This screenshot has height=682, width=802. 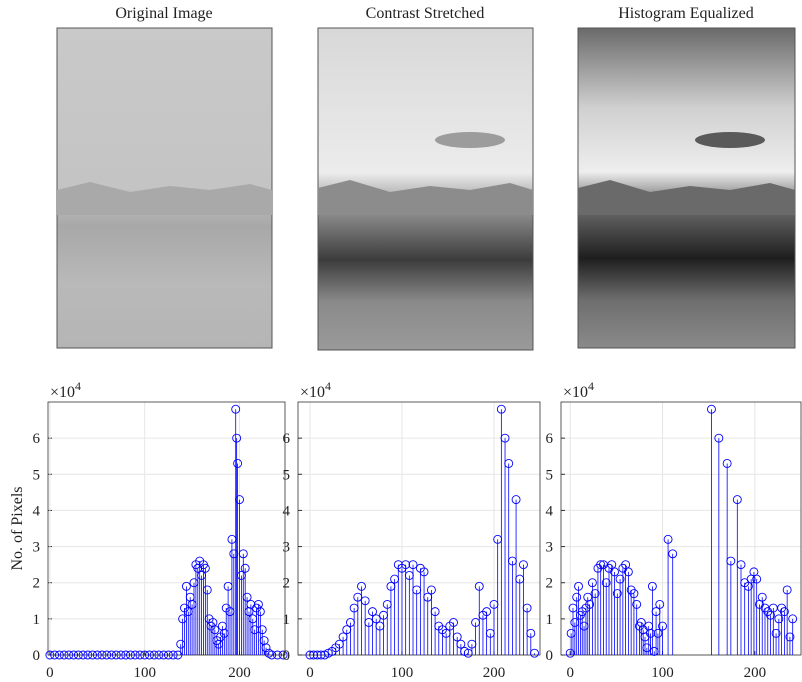 What do you see at coordinates (550, 475) in the screenshot?
I see `y-tick-label: 5` at bounding box center [550, 475].